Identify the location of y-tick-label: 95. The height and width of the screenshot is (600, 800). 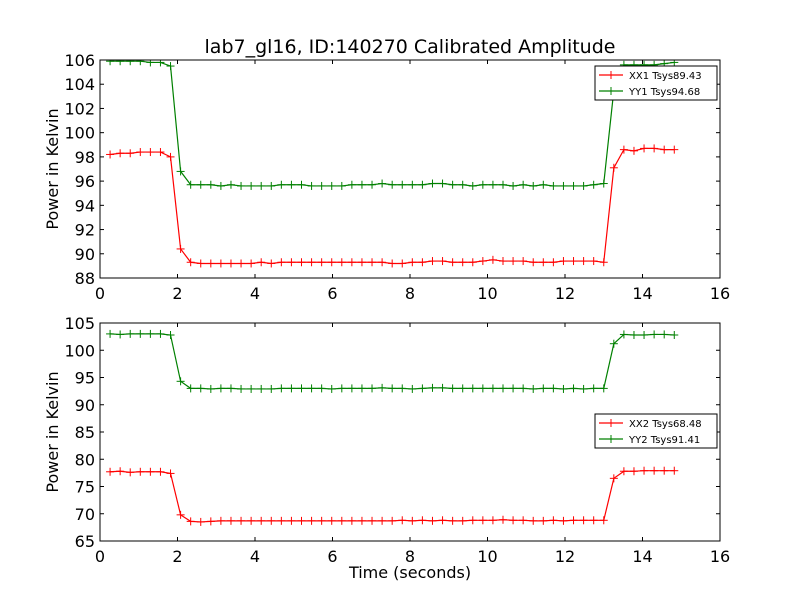
(85, 378).